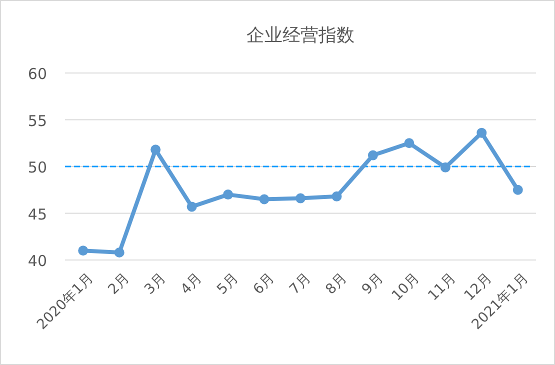  Describe the element at coordinates (300, 284) in the screenshot. I see `x-tick-label: 7月` at that location.